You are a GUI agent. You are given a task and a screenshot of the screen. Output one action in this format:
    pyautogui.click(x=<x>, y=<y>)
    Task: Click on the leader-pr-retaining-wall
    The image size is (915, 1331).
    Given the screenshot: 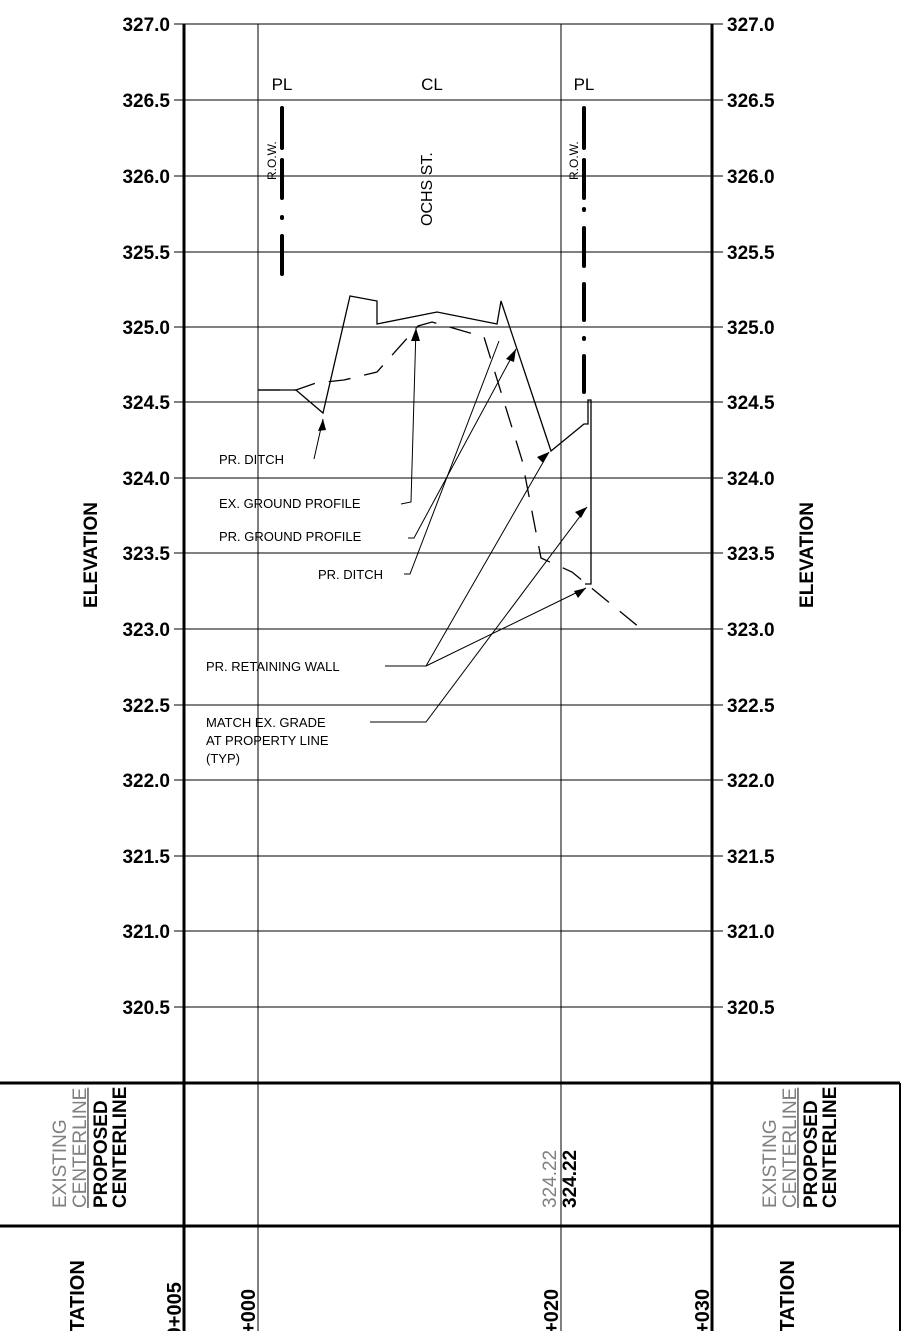 What is the action you would take?
    pyautogui.click(x=467, y=559)
    